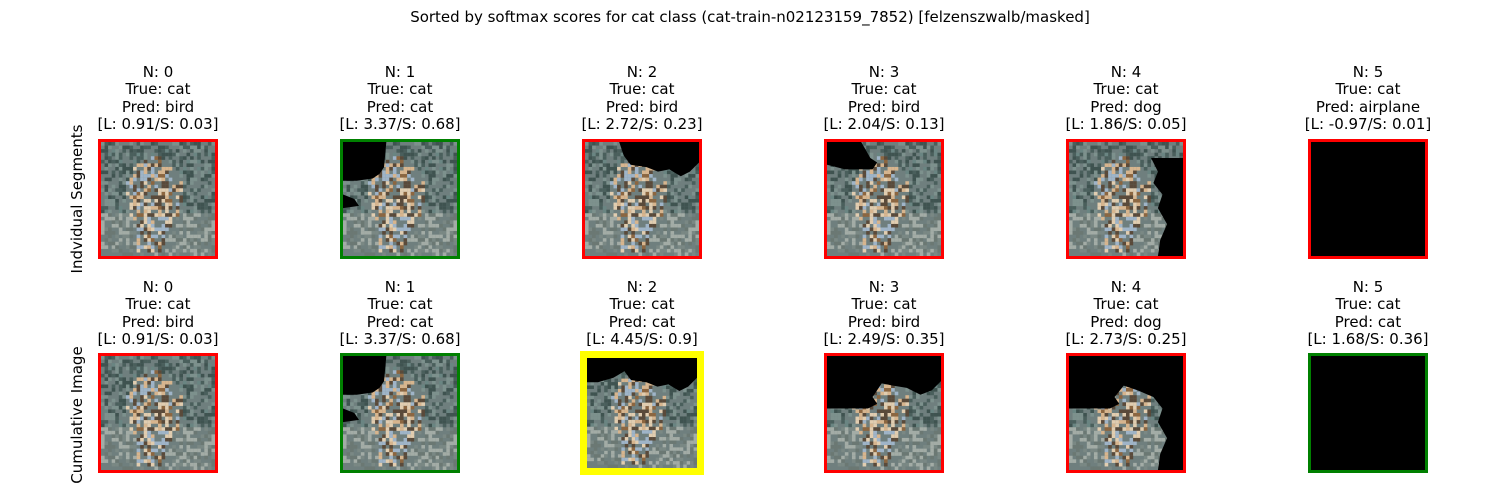  Describe the element at coordinates (642, 124) in the screenshot. I see `cell-score-label: [L: 2.72/S: 0.23]` at that location.